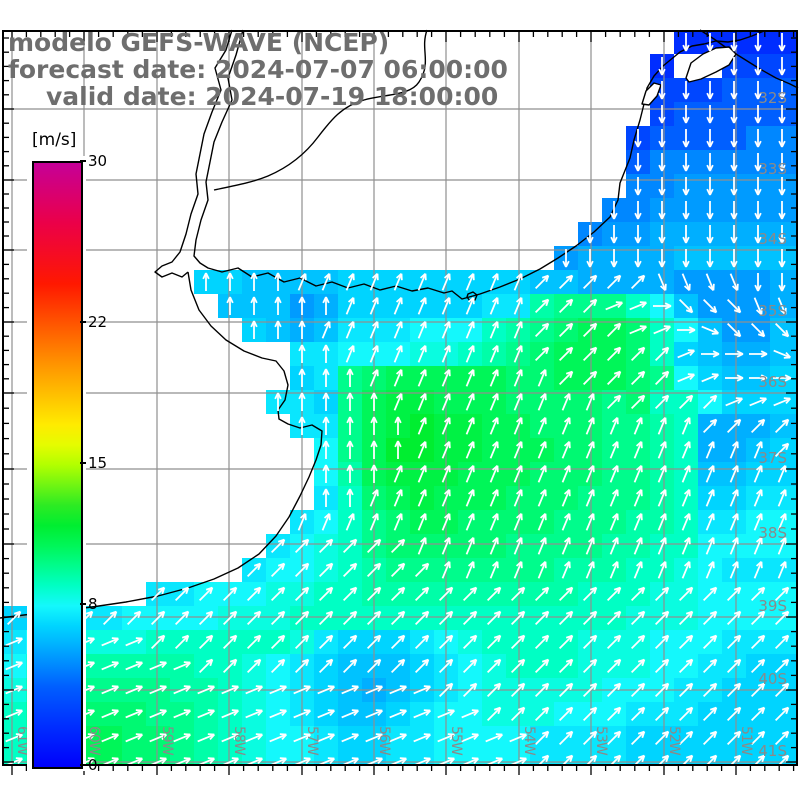 The image size is (800, 800). I want to click on coastline-lagoa-dos-patos-shore, so click(749, 59).